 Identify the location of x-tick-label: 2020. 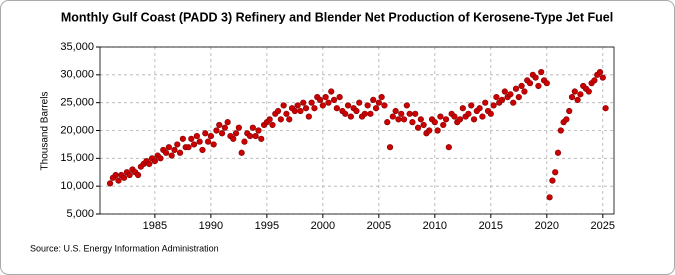
(547, 226).